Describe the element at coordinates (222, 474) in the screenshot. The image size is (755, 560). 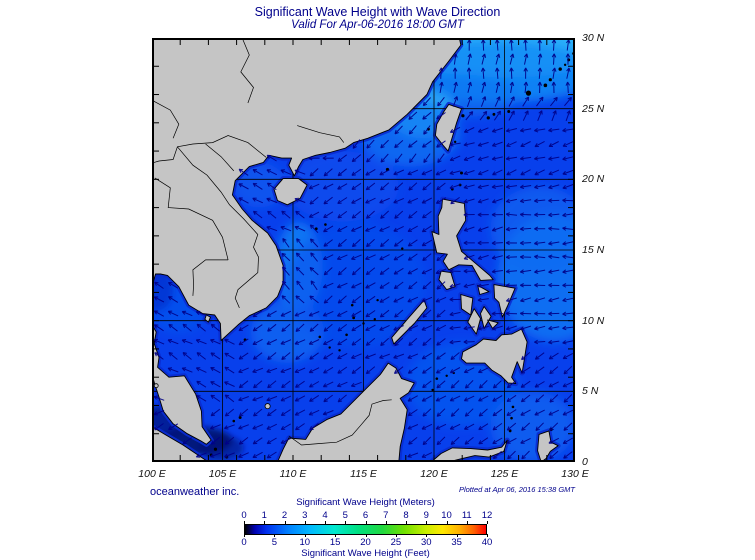
I see `lon-label: 105 E` at that location.